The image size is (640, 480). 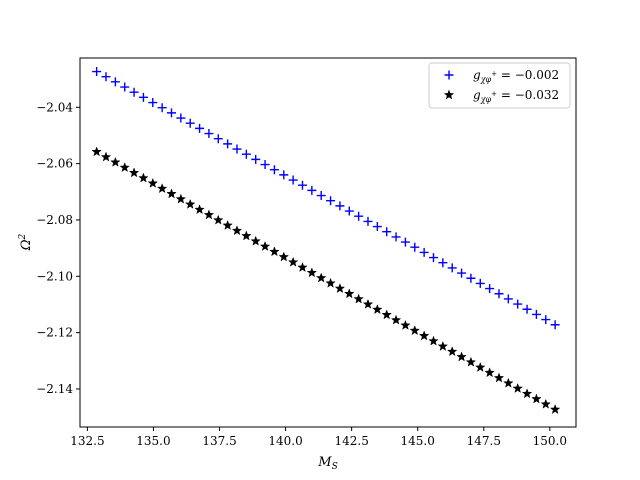 I want to click on legend-value: = −0.032, so click(x=528, y=95).